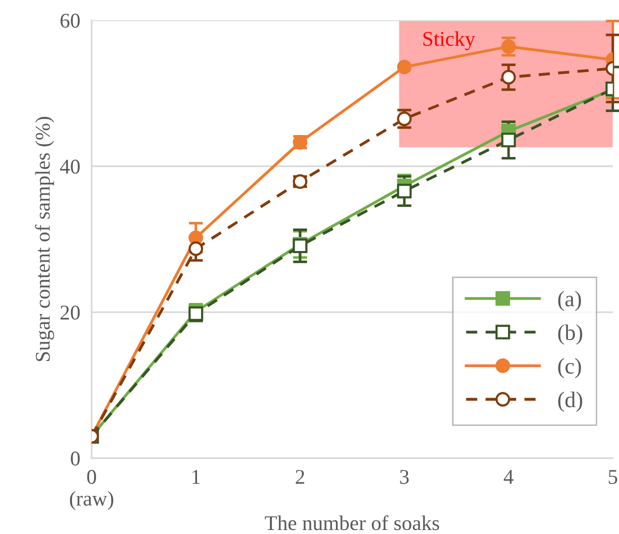 The height and width of the screenshot is (534, 619). I want to click on x-axis-title: The number of soaks, so click(352, 522).